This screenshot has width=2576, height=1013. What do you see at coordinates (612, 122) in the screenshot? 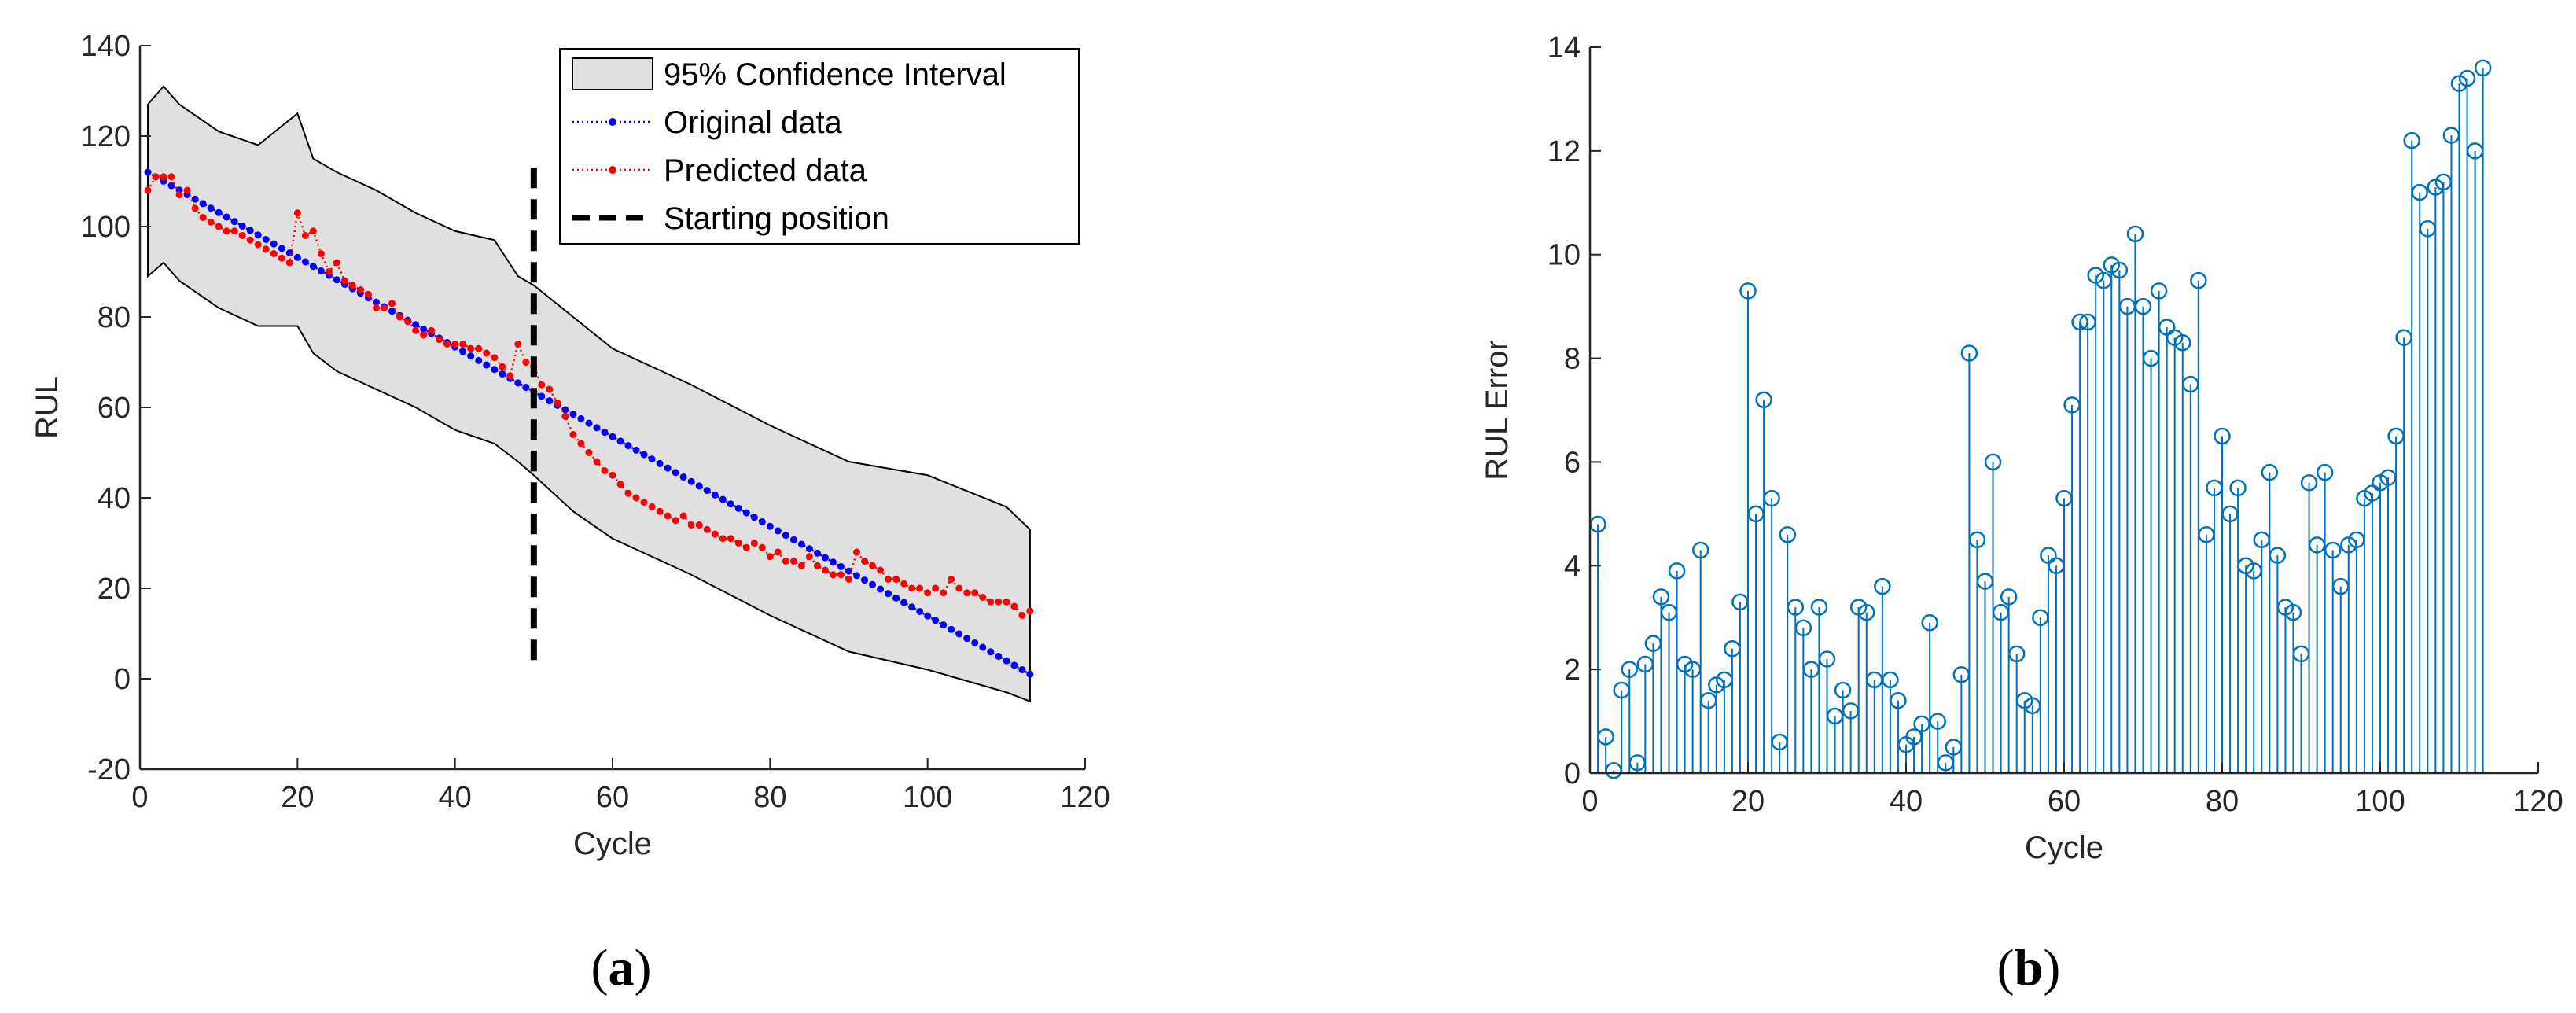
I see `legend-original-marker` at bounding box center [612, 122].